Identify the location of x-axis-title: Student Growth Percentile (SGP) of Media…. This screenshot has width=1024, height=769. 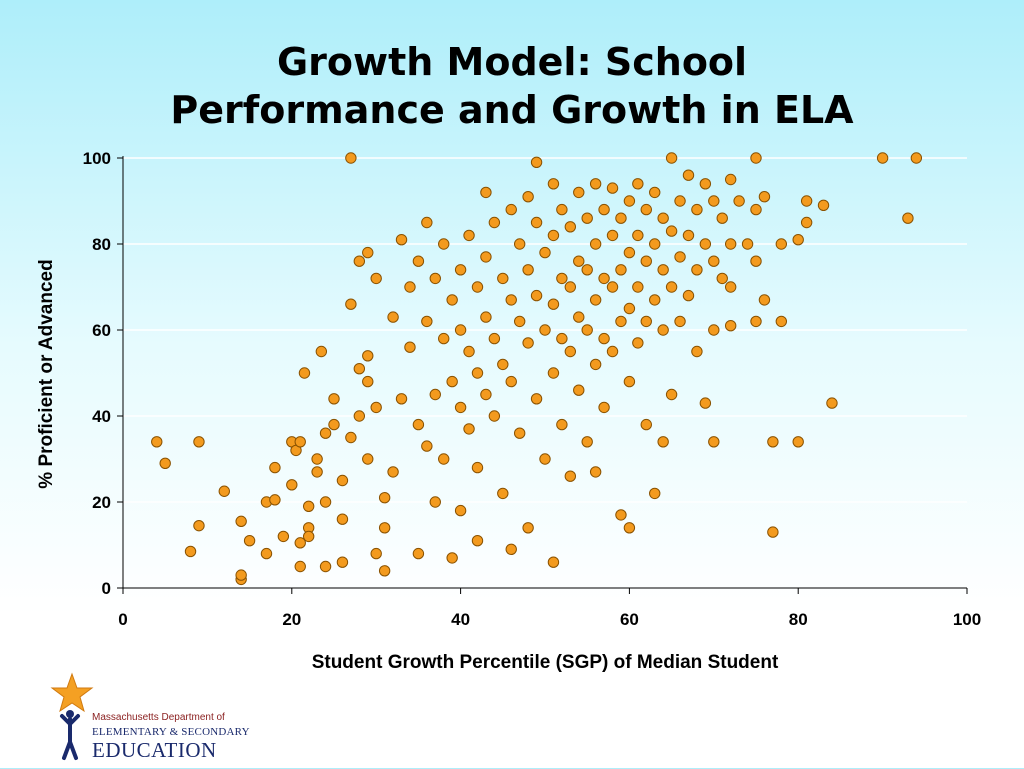
(545, 662).